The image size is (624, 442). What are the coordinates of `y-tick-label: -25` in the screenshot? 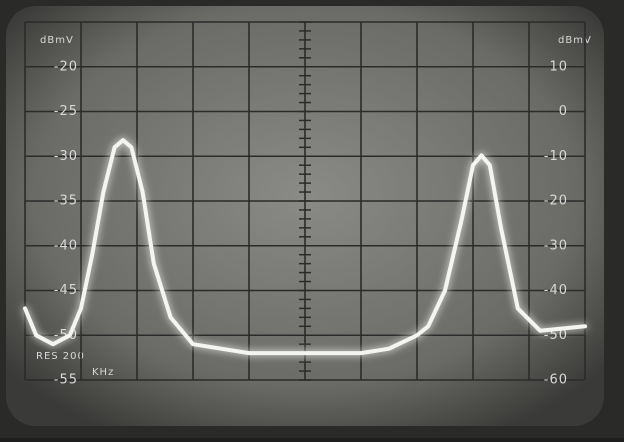 It's located at (66, 111).